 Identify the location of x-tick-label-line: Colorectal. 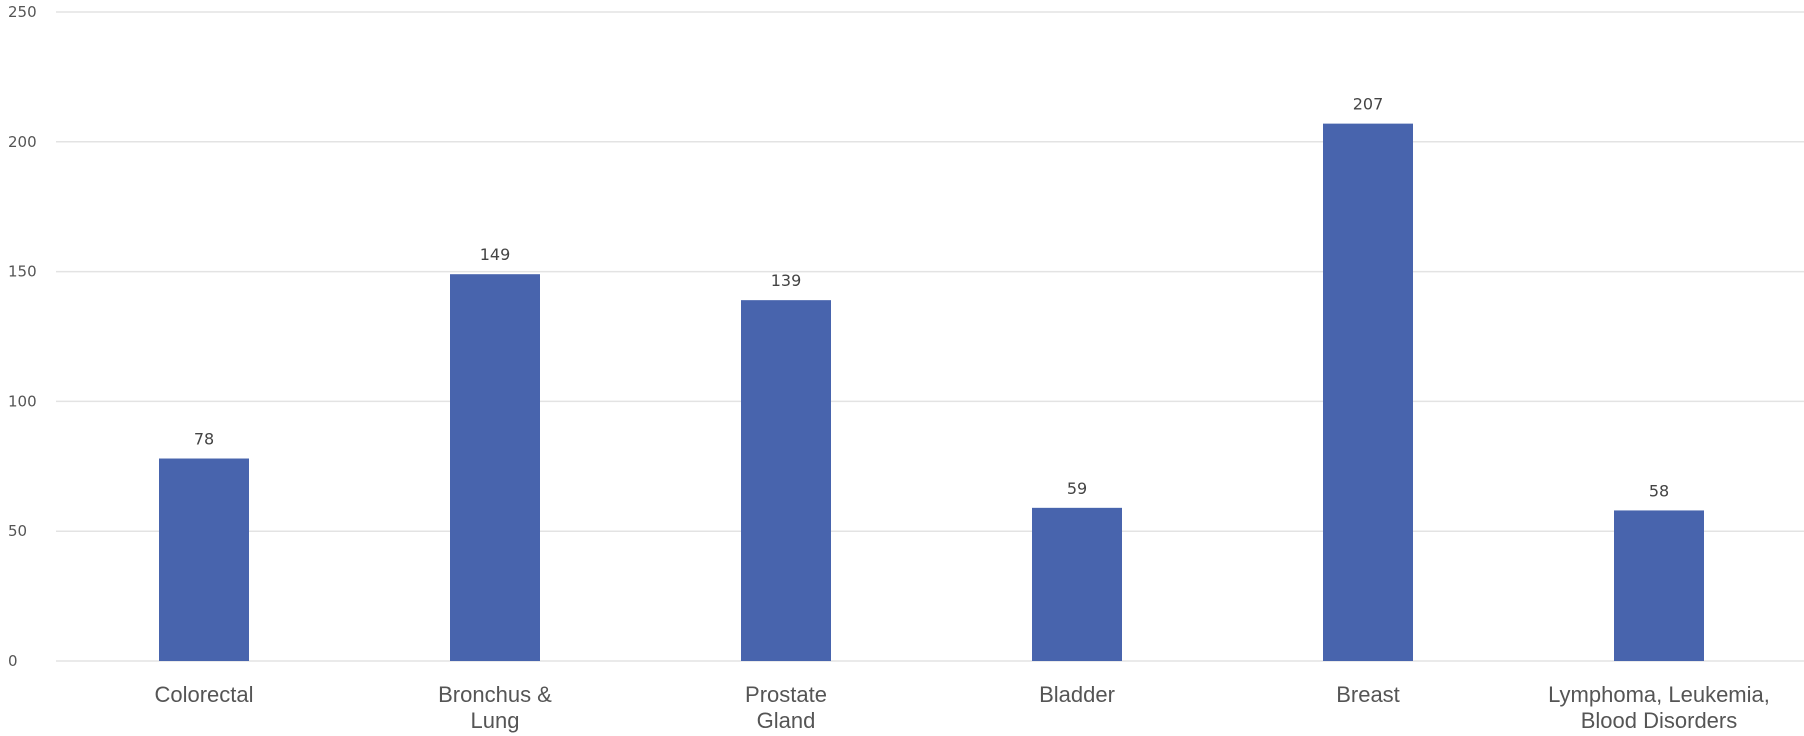
(203, 694).